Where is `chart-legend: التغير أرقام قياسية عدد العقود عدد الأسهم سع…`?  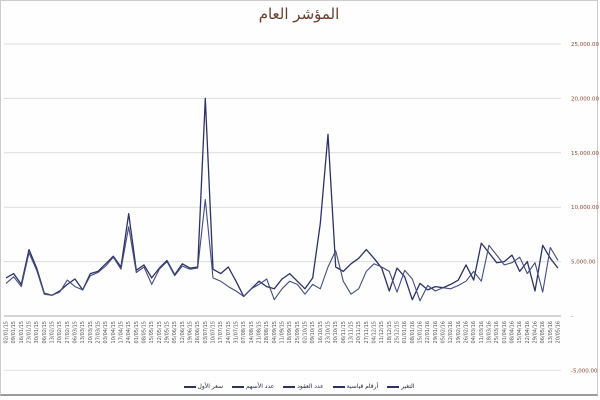 chart-legend: التغير أرقام قياسية عدد العقود عدد الأسهم سع… is located at coordinates (299, 386).